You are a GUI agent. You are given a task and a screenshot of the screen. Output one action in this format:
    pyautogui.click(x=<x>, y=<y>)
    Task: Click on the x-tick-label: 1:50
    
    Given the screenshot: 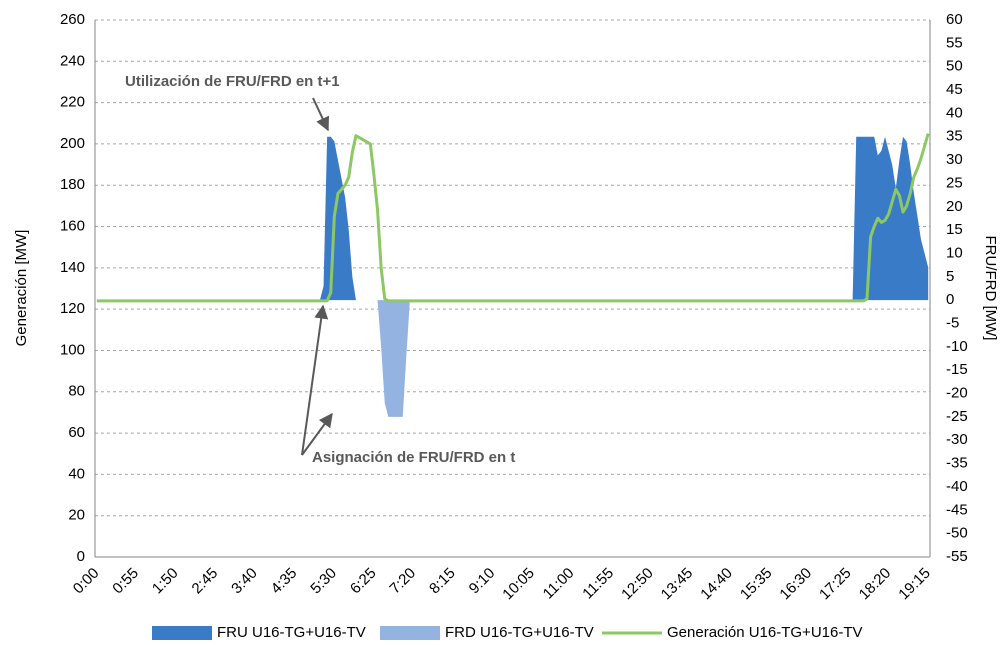 What is the action you would take?
    pyautogui.click(x=165, y=581)
    